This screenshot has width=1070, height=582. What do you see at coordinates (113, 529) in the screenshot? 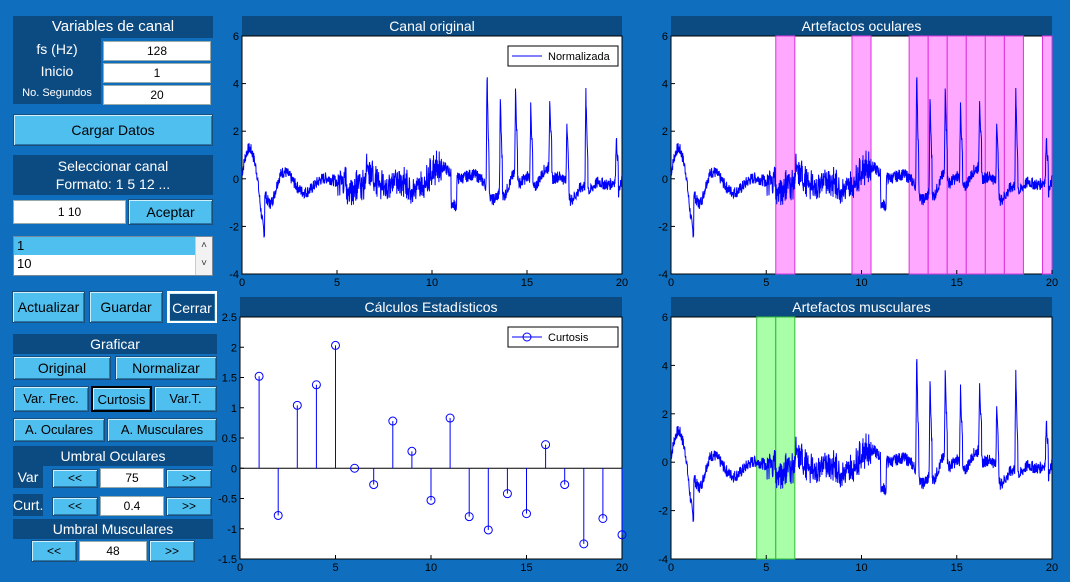
I see `umbral-musculares-title: Umbral Musculares` at bounding box center [113, 529].